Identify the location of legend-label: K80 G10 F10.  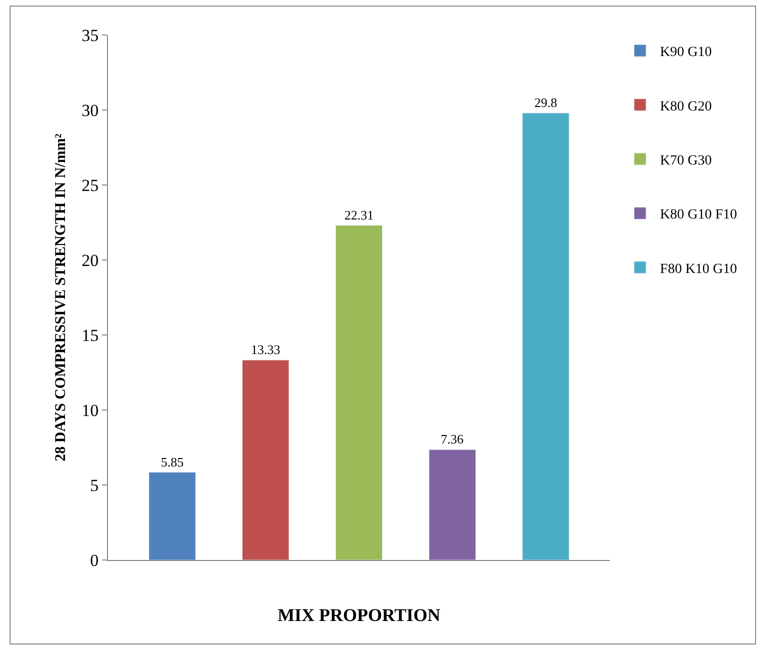
(699, 215).